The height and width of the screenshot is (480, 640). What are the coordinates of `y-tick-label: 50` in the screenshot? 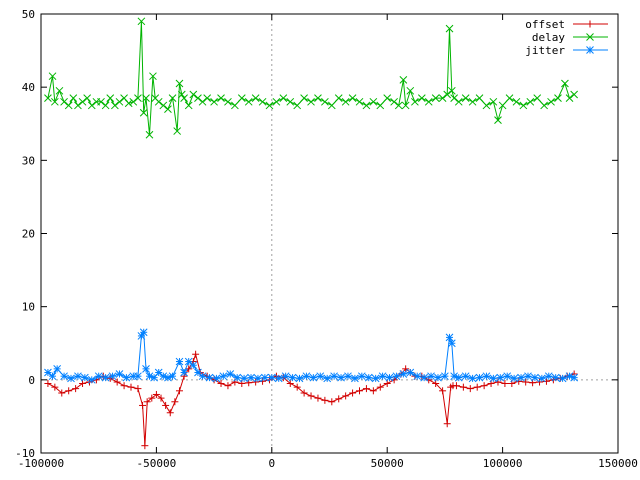 It's located at (28, 14).